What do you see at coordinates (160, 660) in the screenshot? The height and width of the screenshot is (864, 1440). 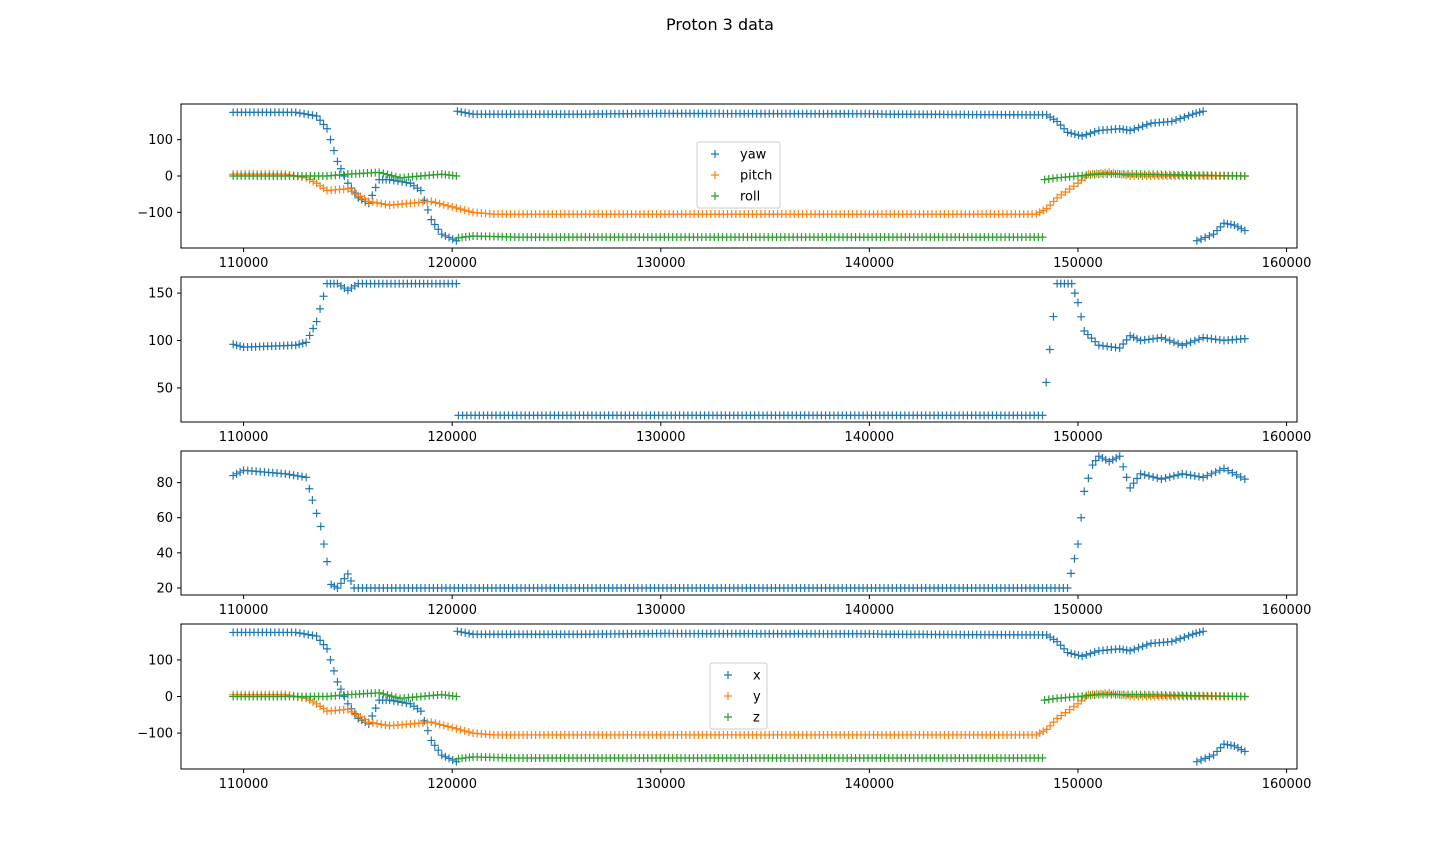 I see `y-tick-label: 100` at bounding box center [160, 660].